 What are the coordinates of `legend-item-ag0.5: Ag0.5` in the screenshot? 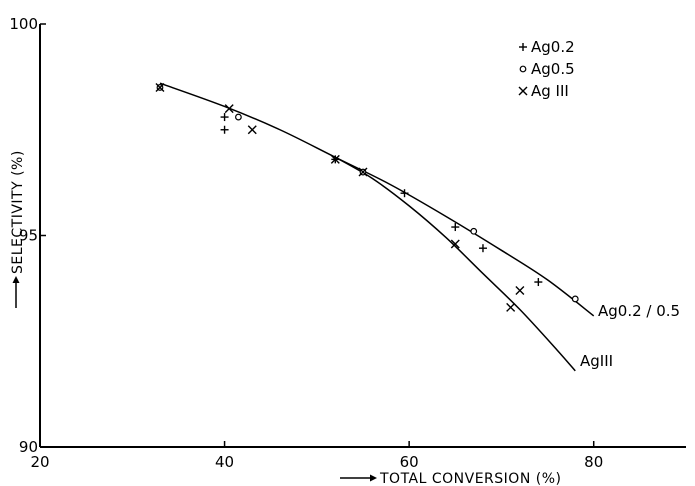 It's located at (547, 69).